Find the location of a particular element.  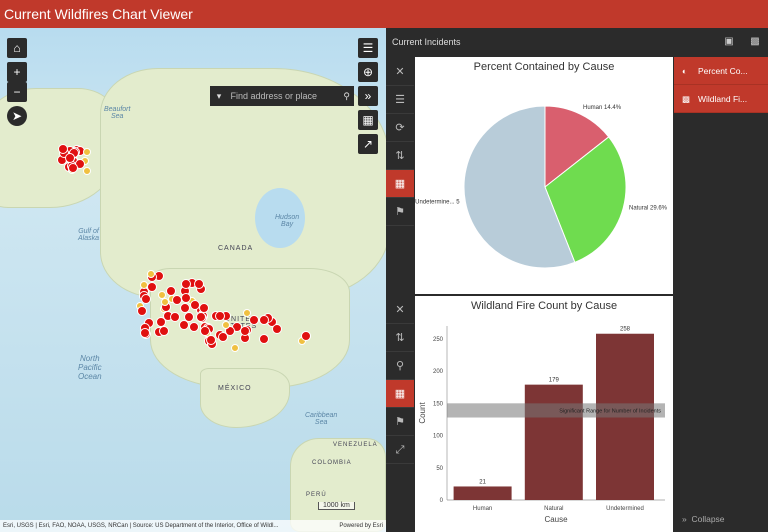

search-widget: ▾ Find address or place ⚲ is located at coordinates (282, 96).